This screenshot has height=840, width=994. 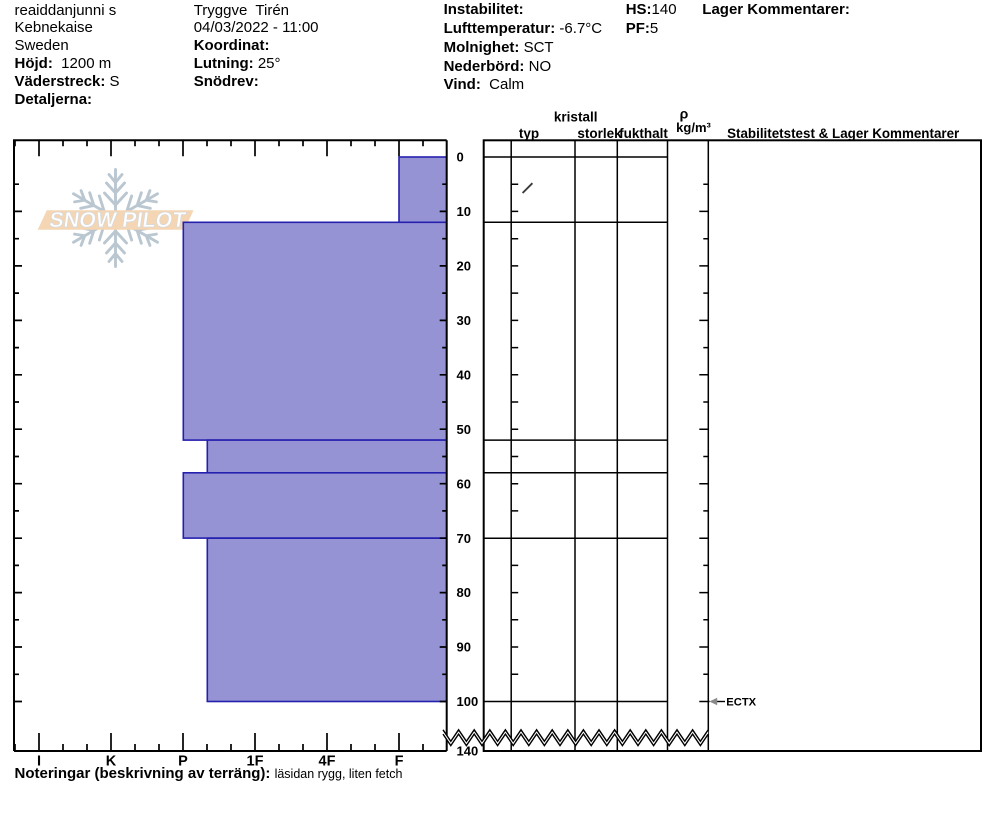 What do you see at coordinates (693, 127) in the screenshot?
I see `svg-text: kg/m³` at bounding box center [693, 127].